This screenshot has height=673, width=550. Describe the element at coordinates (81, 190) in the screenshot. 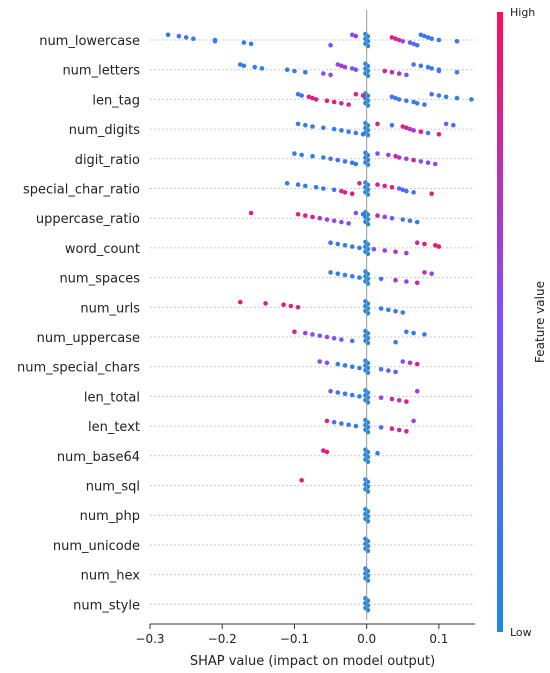

I see `feature-label-special_char_ratio: special_char_ratio` at that location.